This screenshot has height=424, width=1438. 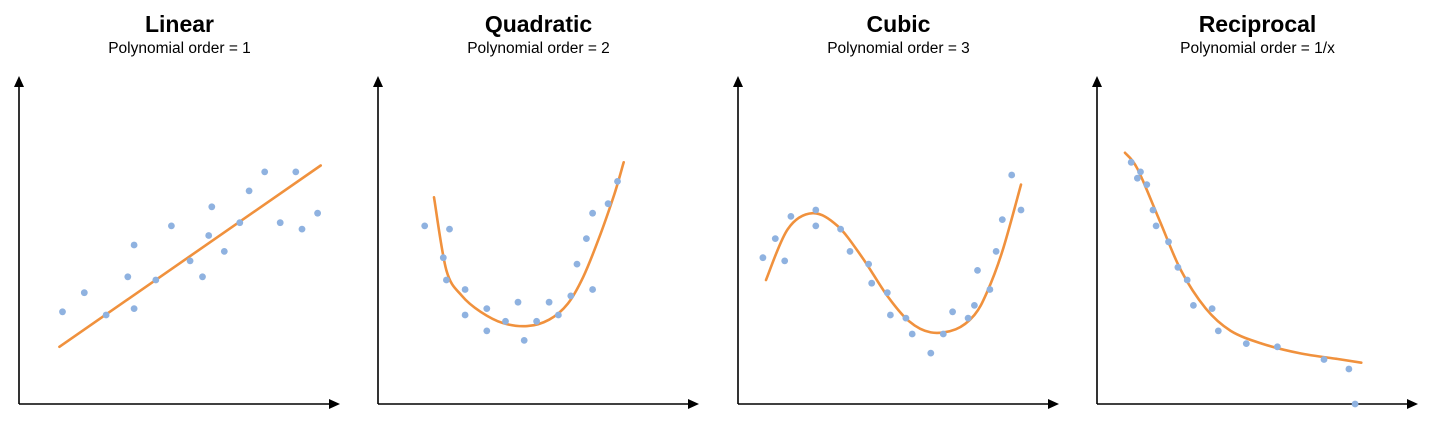 I want to click on chart-title: Cubic, so click(x=898, y=24).